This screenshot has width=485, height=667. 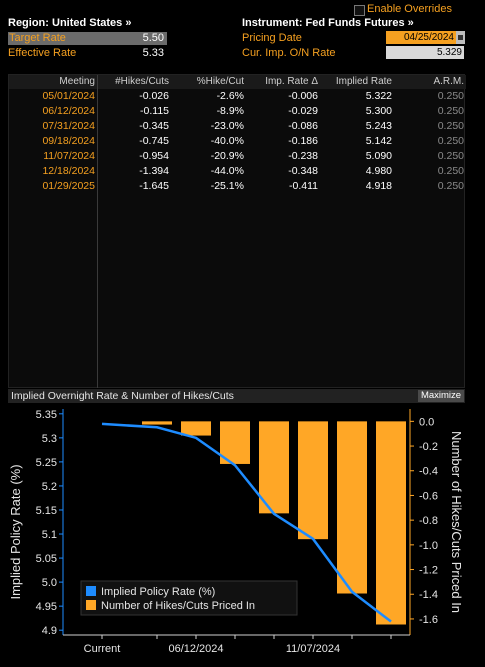 What do you see at coordinates (456, 522) in the screenshot?
I see `right-axis-label: Number of Hikes/Cuts Priced In` at bounding box center [456, 522].